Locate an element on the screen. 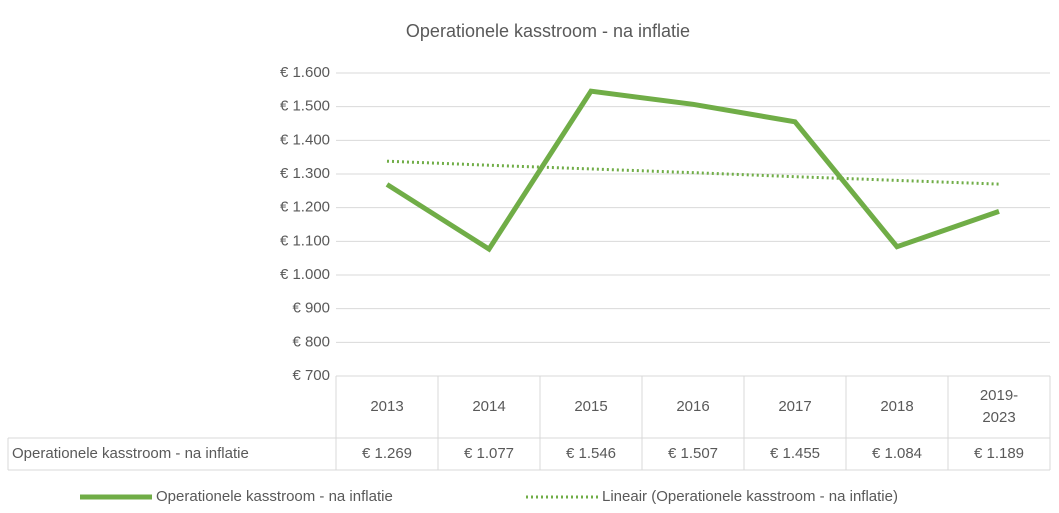 The image size is (1059, 513). y-tick-label: € 1.100 is located at coordinates (305, 240).